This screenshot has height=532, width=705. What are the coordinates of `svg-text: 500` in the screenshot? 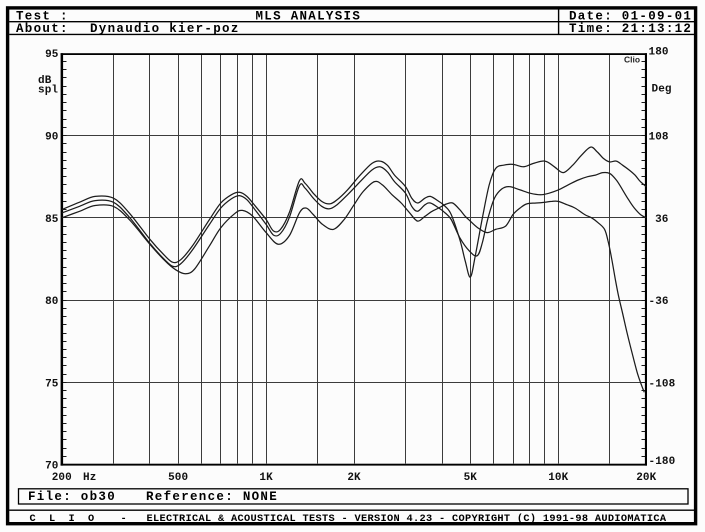 It's located at (178, 478).